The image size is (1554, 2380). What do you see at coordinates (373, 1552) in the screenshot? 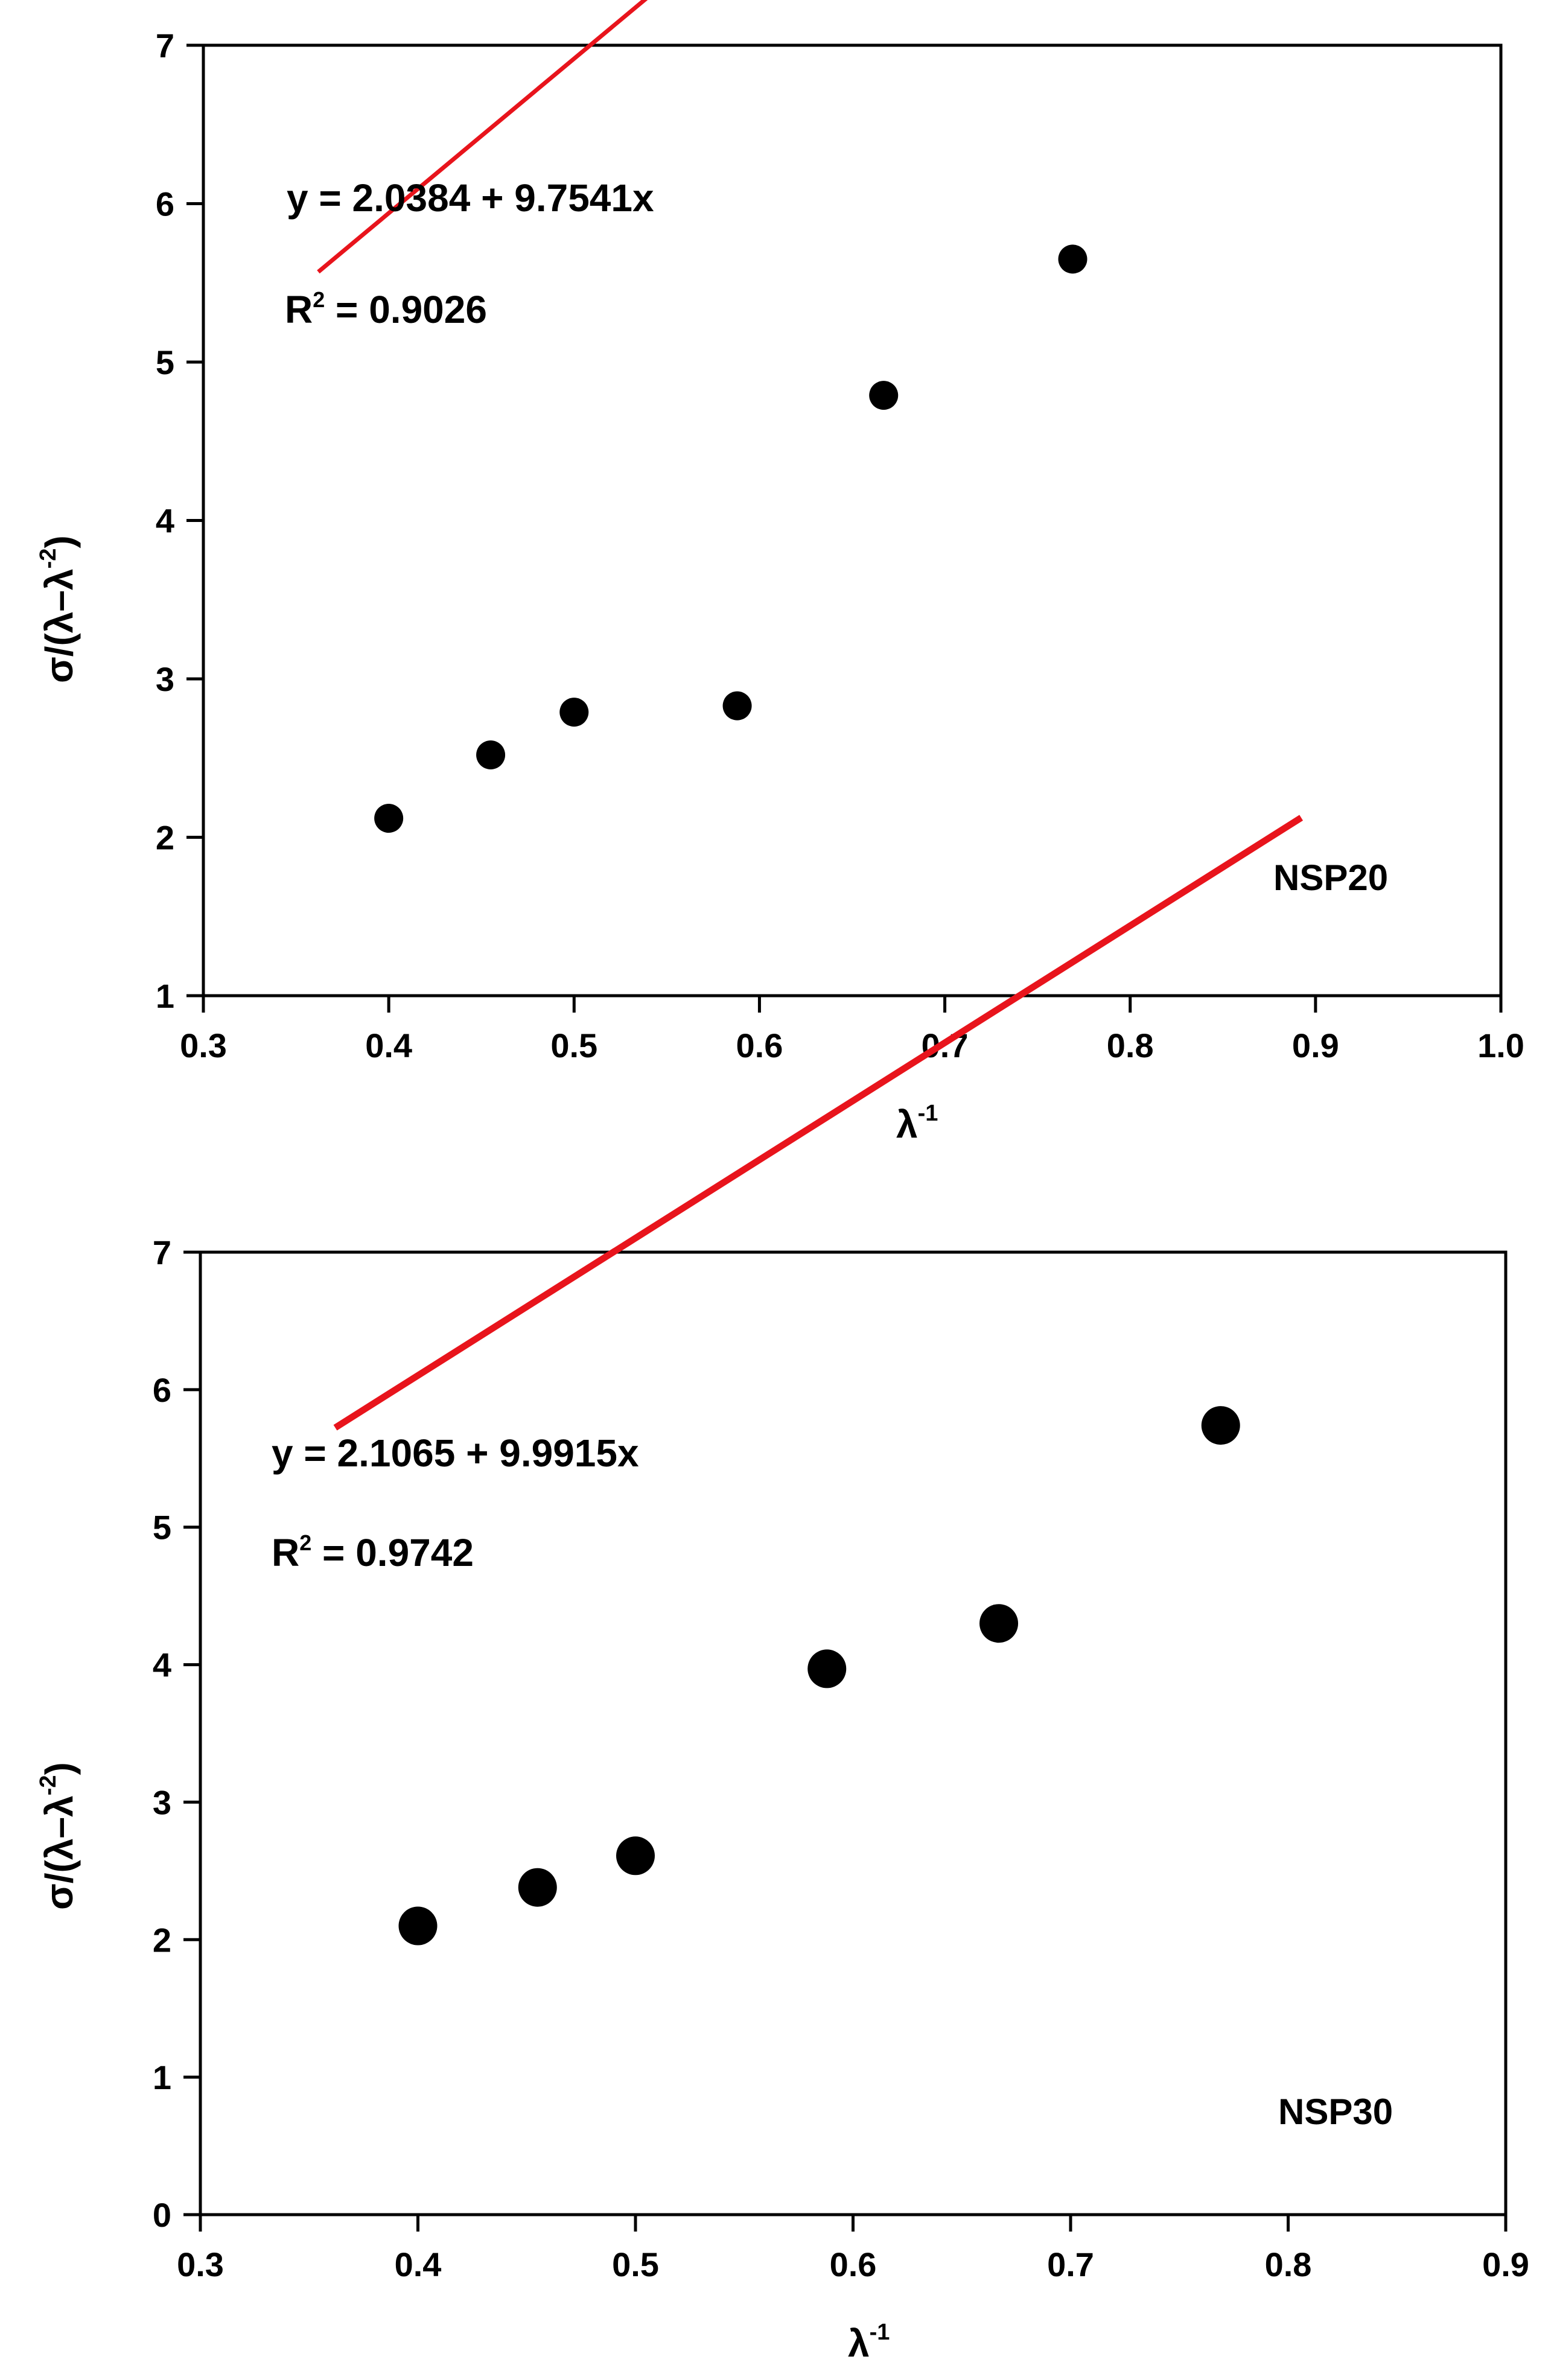
I see `r-squared: R2 = 0.9742` at bounding box center [373, 1552].